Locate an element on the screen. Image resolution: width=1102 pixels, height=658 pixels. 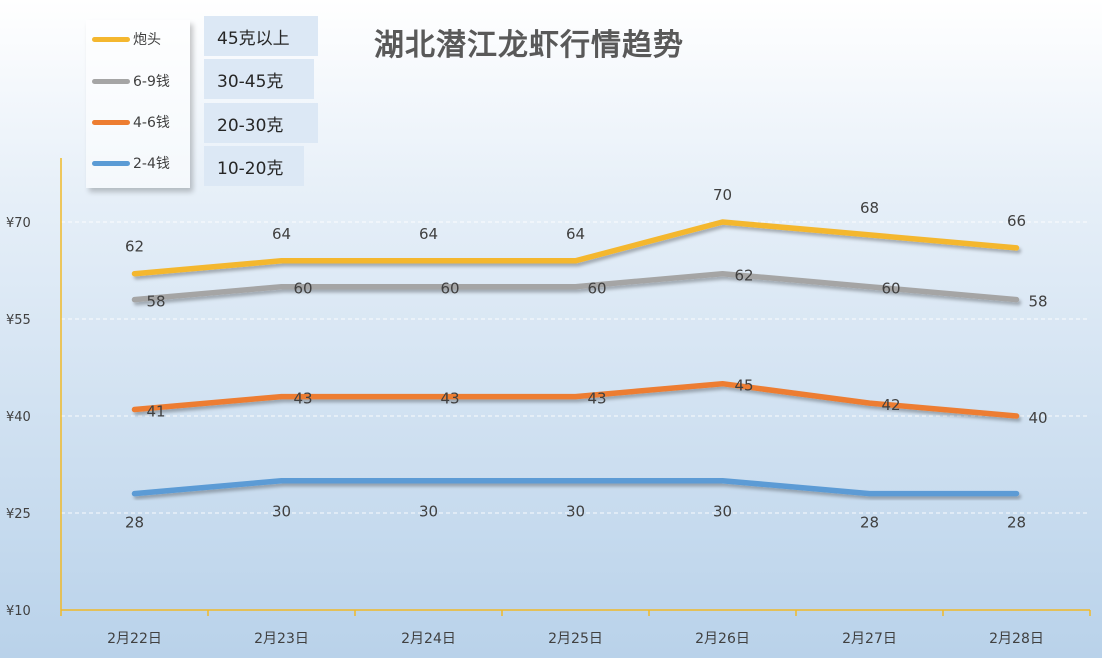
data-label: 70 is located at coordinates (722, 195).